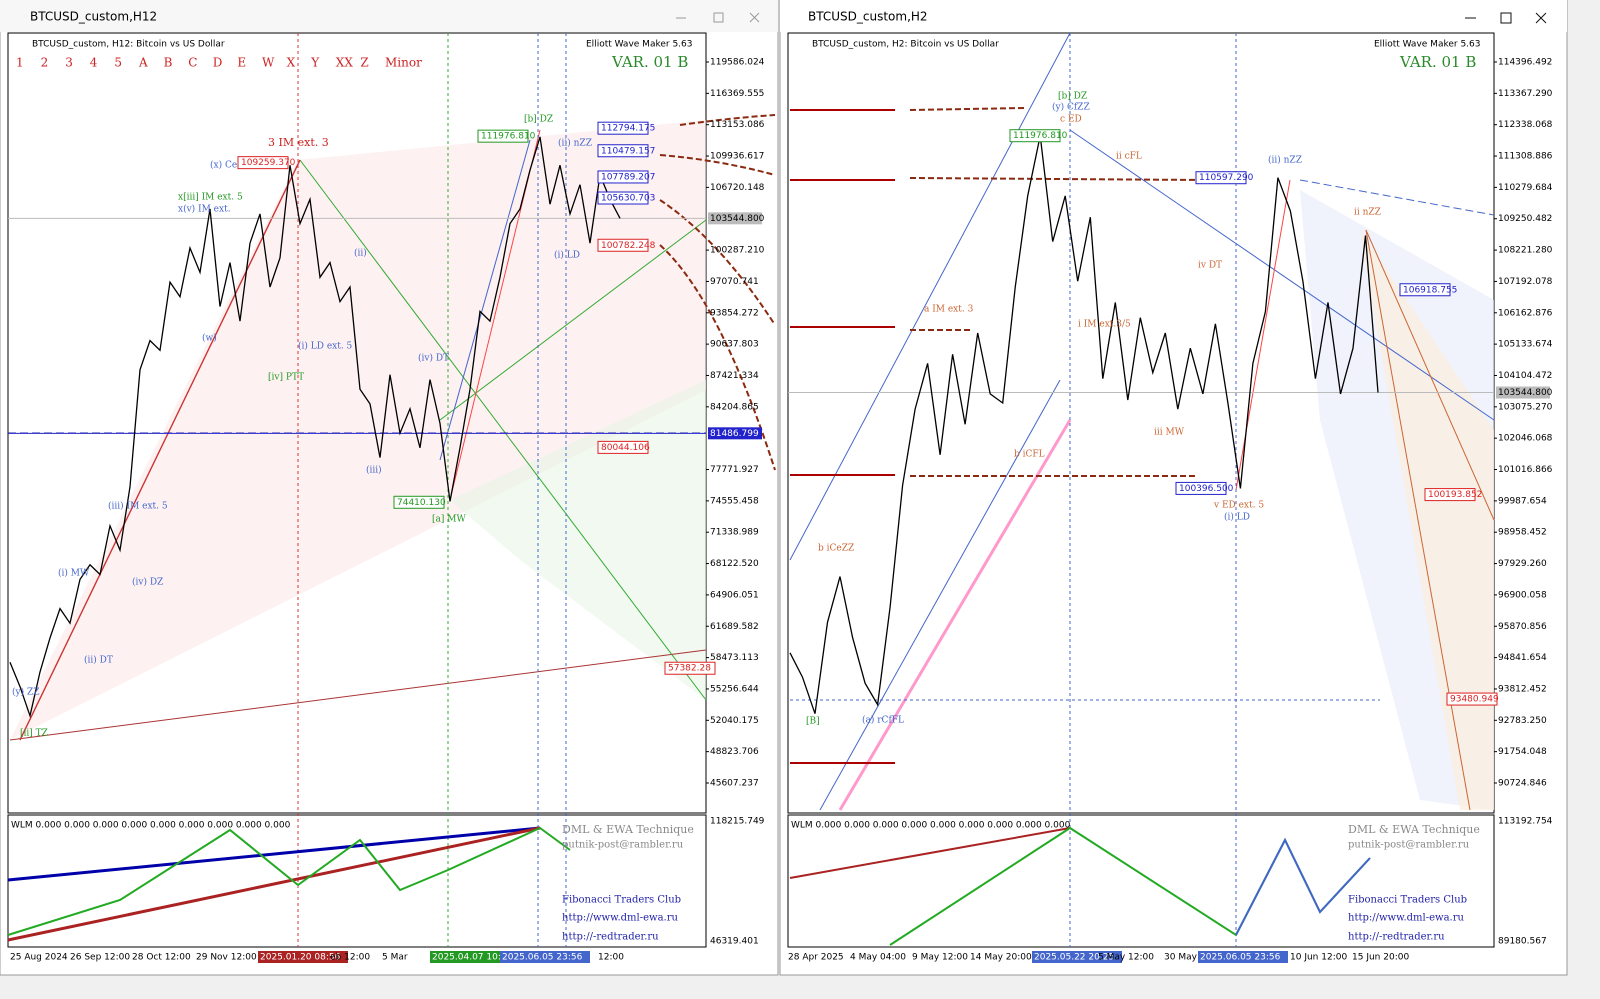  I want to click on price-tick-label: 97929.260, so click(1522, 564).